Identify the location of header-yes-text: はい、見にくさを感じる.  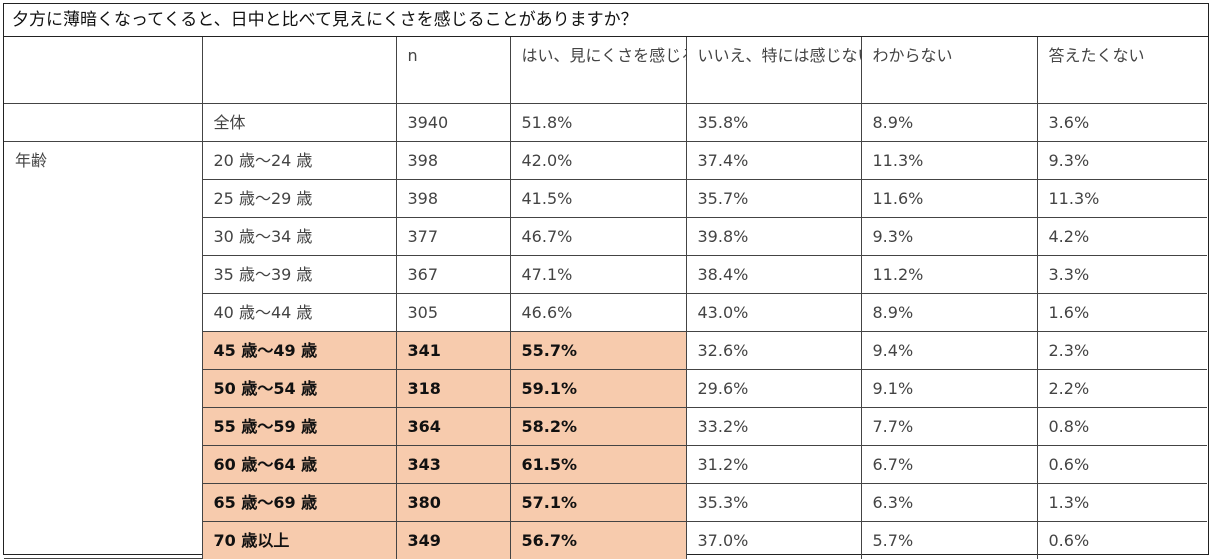
(603, 55).